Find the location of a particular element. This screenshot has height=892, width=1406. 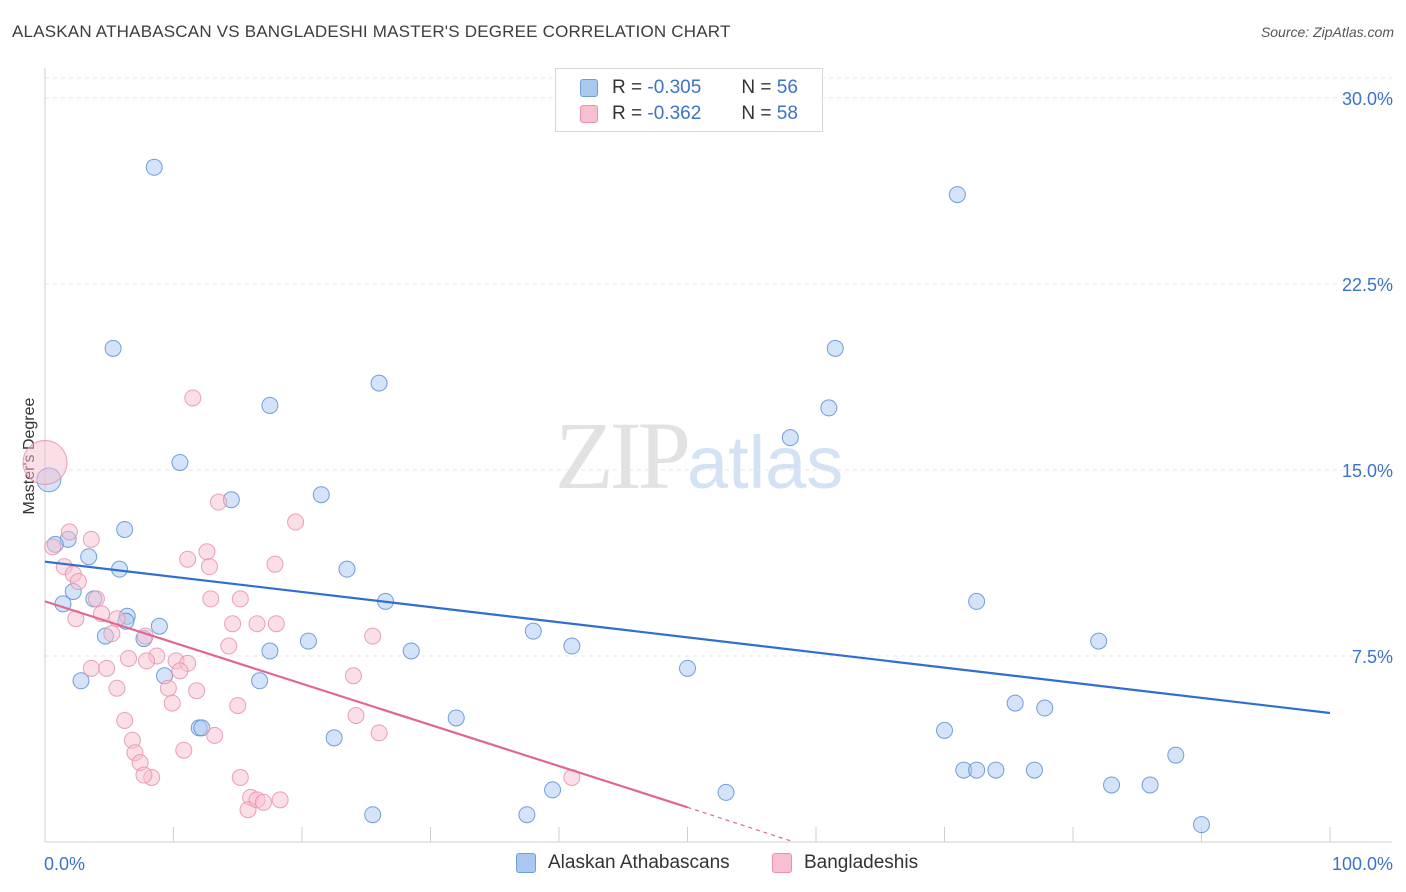

watermark-zip: ZIP is located at coordinates (623, 455).